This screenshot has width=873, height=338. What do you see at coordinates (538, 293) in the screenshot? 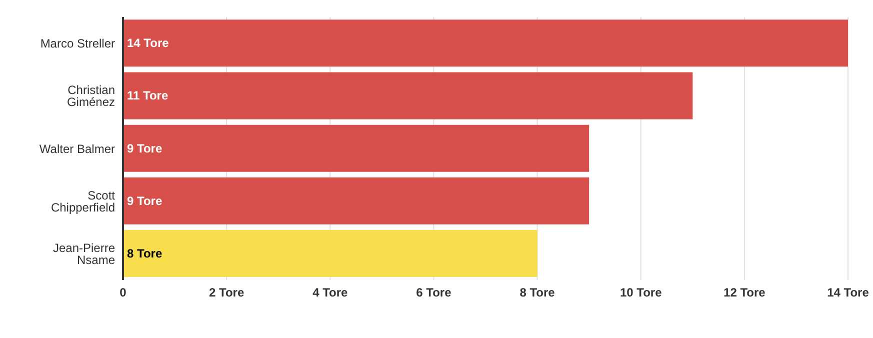
I see `x-tick-label: 8 Tore` at bounding box center [538, 293].